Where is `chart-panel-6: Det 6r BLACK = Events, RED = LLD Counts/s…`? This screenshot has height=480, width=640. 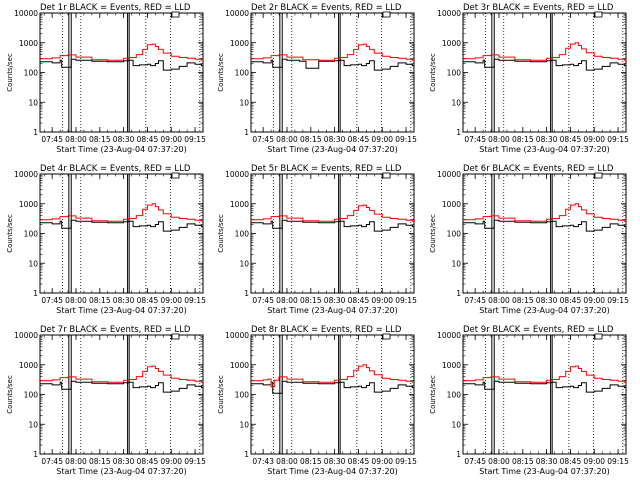
chart-panel-6: Det 6r BLACK = Events, RED = LLD Counts/s… is located at coordinates (529, 239).